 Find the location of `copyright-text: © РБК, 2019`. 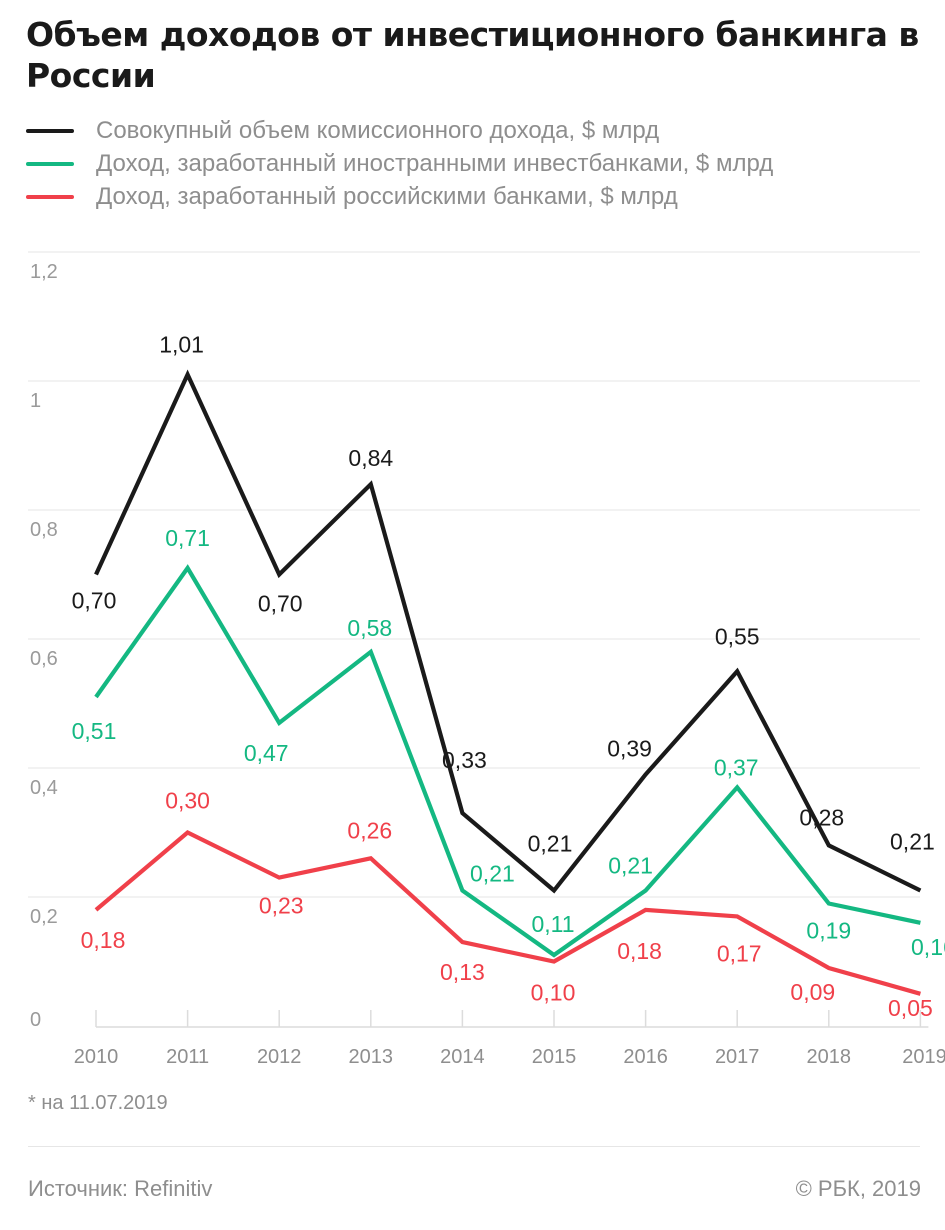

copyright-text: © РБК, 2019 is located at coordinates (858, 1188).